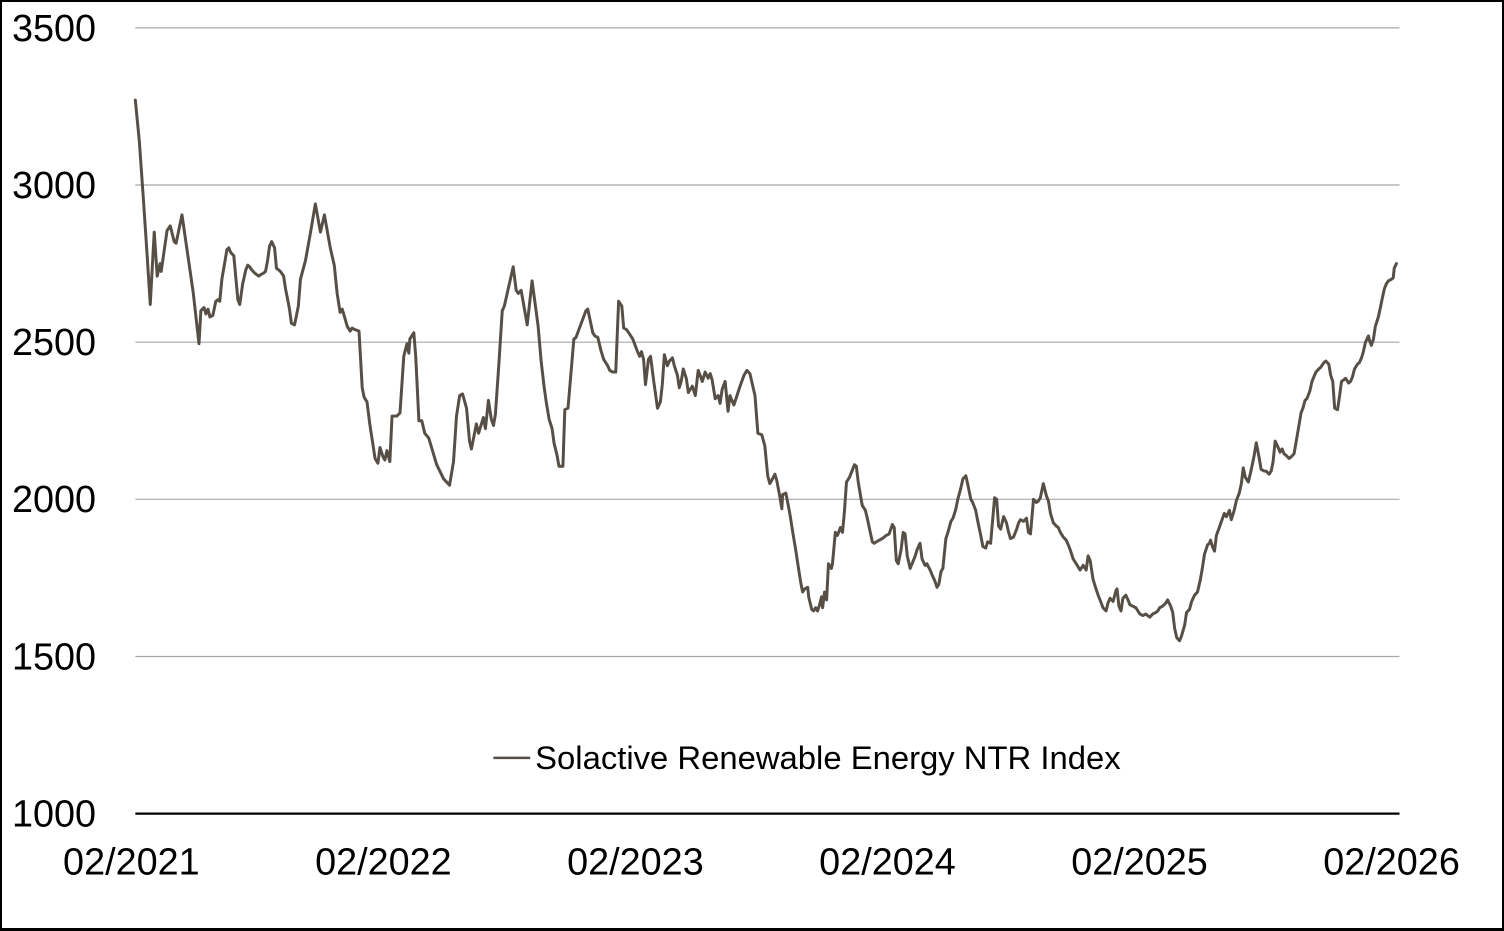 This screenshot has width=1504, height=931. What do you see at coordinates (887, 862) in the screenshot?
I see `x-tick-label: 02/2024` at bounding box center [887, 862].